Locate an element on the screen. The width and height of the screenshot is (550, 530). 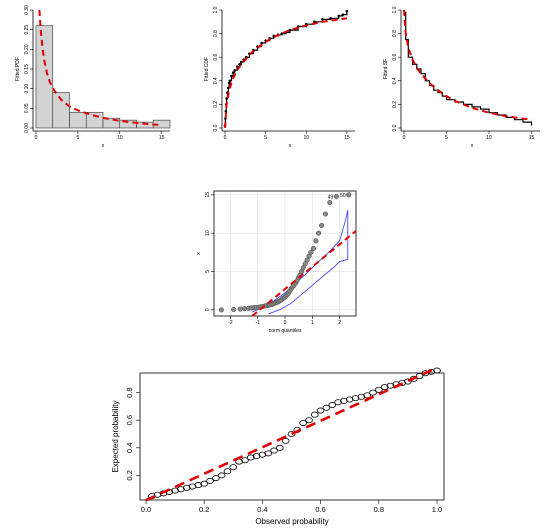
y-tick-label: 15 is located at coordinates (208, 195).